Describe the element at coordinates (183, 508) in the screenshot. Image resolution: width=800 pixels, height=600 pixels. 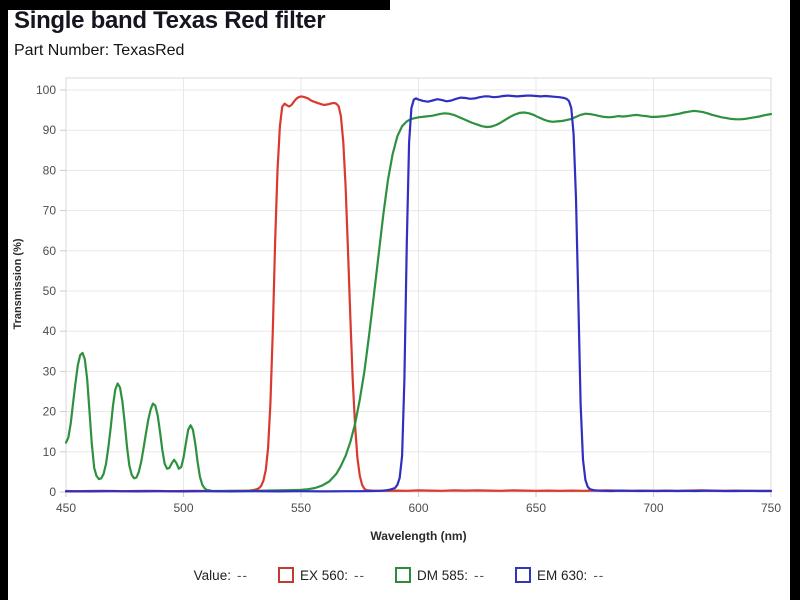
I see `x-tick-label: 500` at that location.